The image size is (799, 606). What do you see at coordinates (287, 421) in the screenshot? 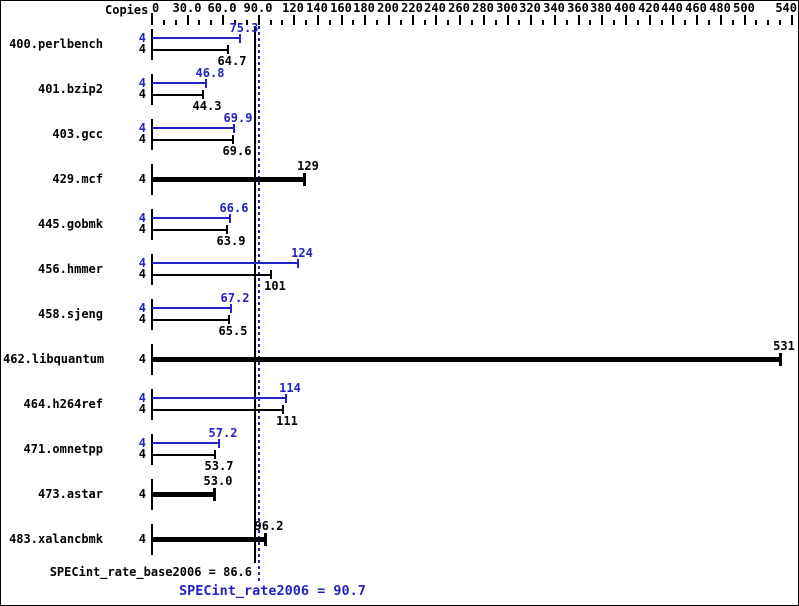
I see `base-value-label: 111` at bounding box center [287, 421].